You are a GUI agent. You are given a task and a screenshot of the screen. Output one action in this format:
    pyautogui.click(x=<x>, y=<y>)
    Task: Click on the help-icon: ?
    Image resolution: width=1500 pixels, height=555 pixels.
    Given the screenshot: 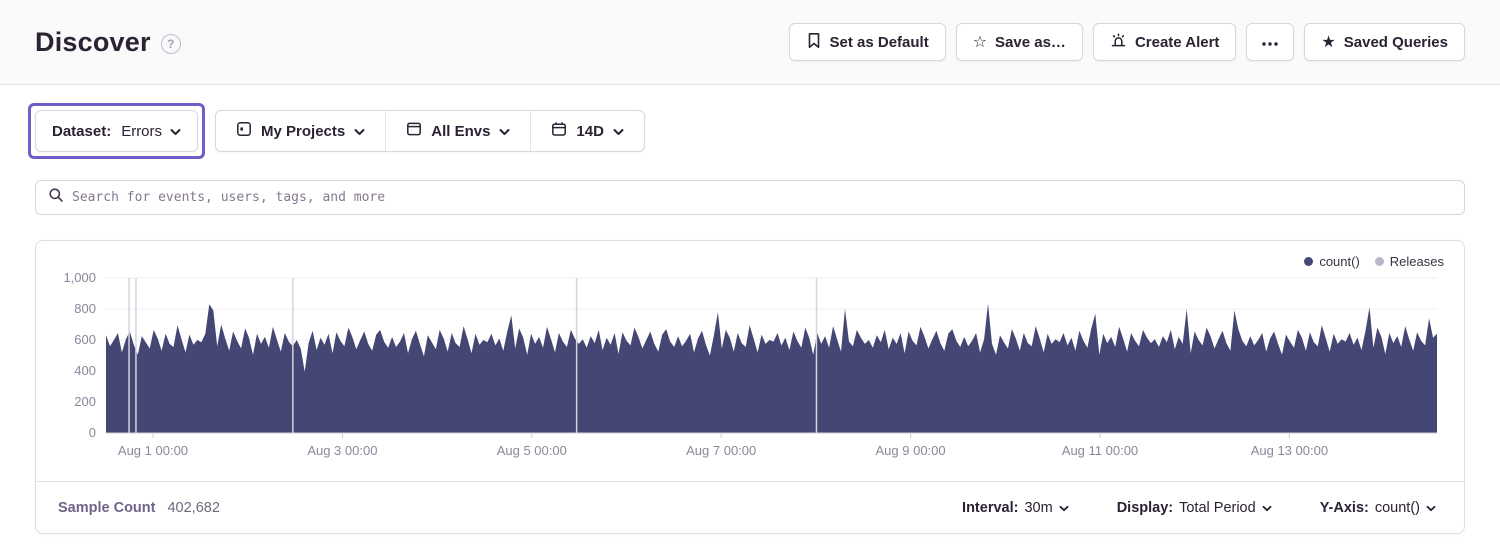 What is the action you would take?
    pyautogui.click(x=170, y=44)
    